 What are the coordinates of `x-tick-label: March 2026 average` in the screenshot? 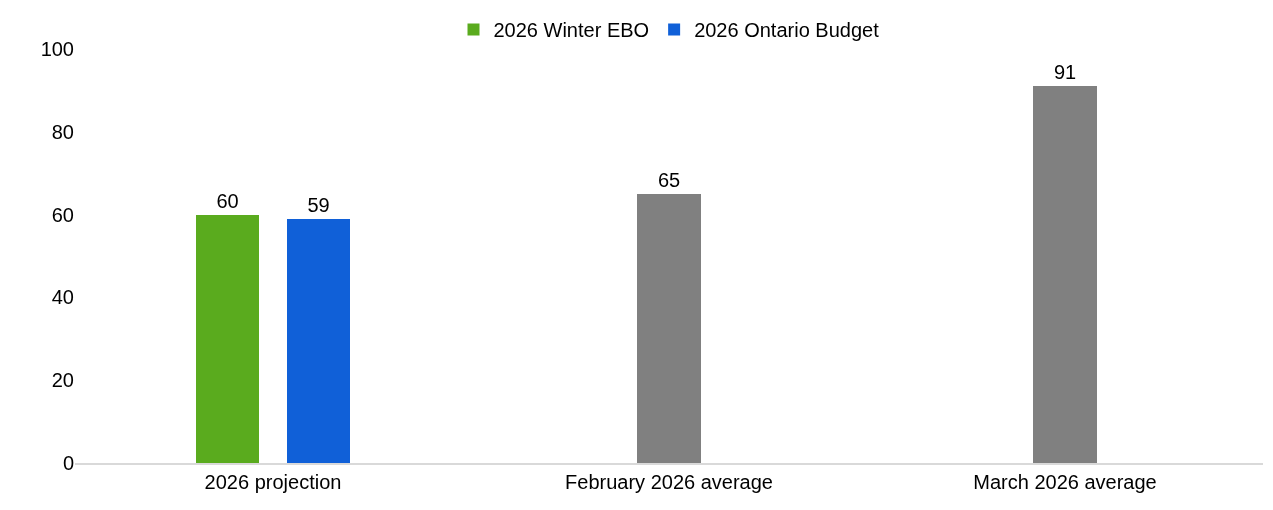 It's located at (1065, 482).